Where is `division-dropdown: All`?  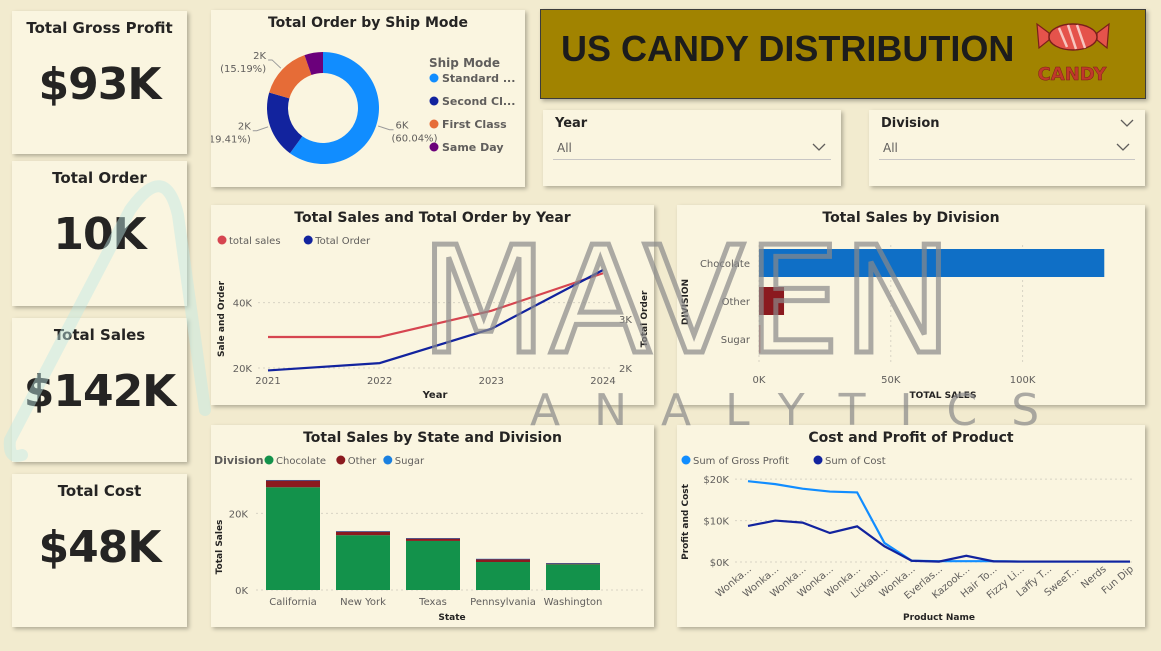 division-dropdown: All is located at coordinates (1007, 148).